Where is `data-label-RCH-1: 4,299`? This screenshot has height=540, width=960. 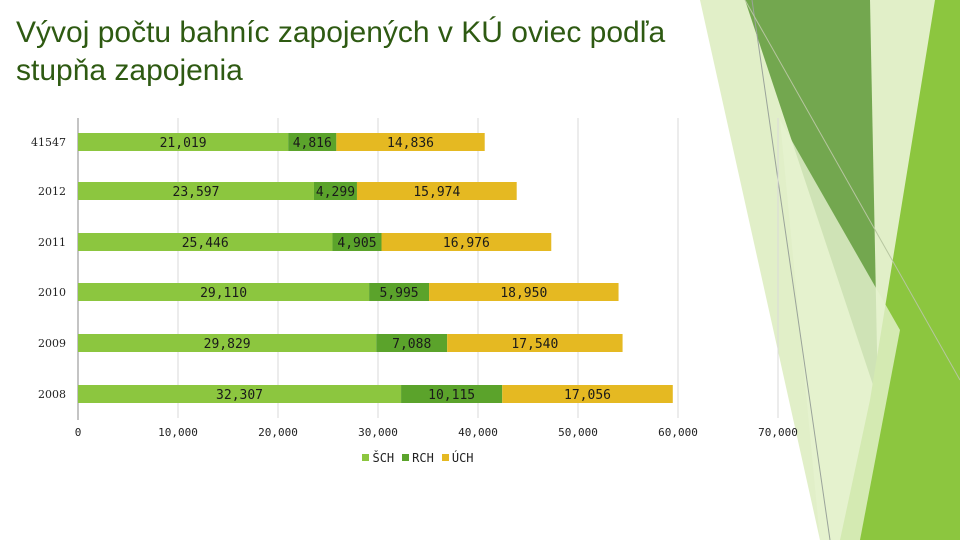
data-label-RCH-1: 4,299 is located at coordinates (335, 192).